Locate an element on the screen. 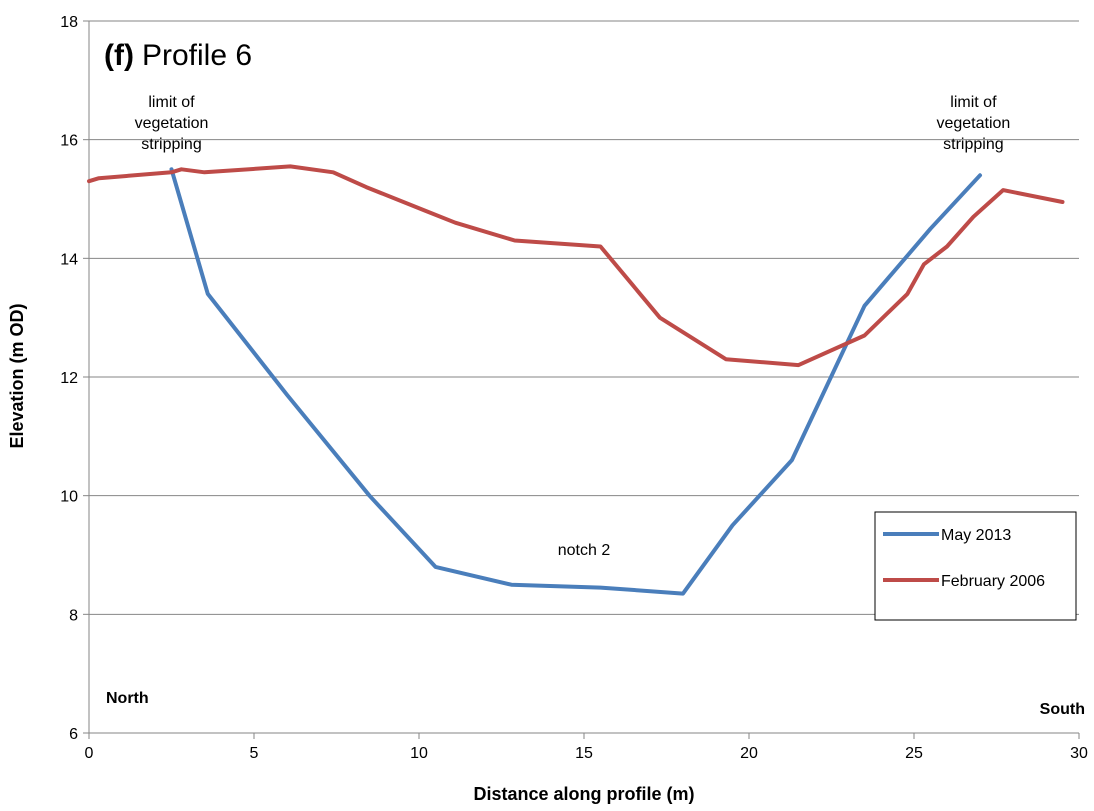 The height and width of the screenshot is (811, 1094). panel-title: (f) Profile 6 is located at coordinates (178, 55).